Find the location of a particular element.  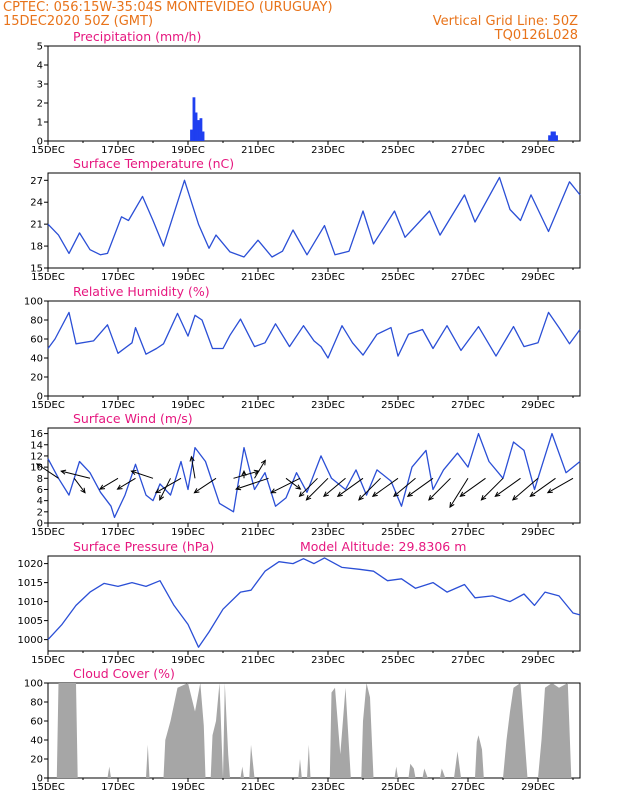

y-tick-label: 60 is located at coordinates (36, 722).